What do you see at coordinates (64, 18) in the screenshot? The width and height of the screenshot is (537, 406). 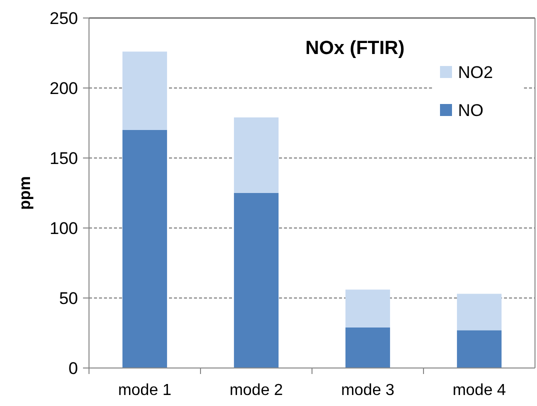 I see `y-tick-label: 250` at bounding box center [64, 18].